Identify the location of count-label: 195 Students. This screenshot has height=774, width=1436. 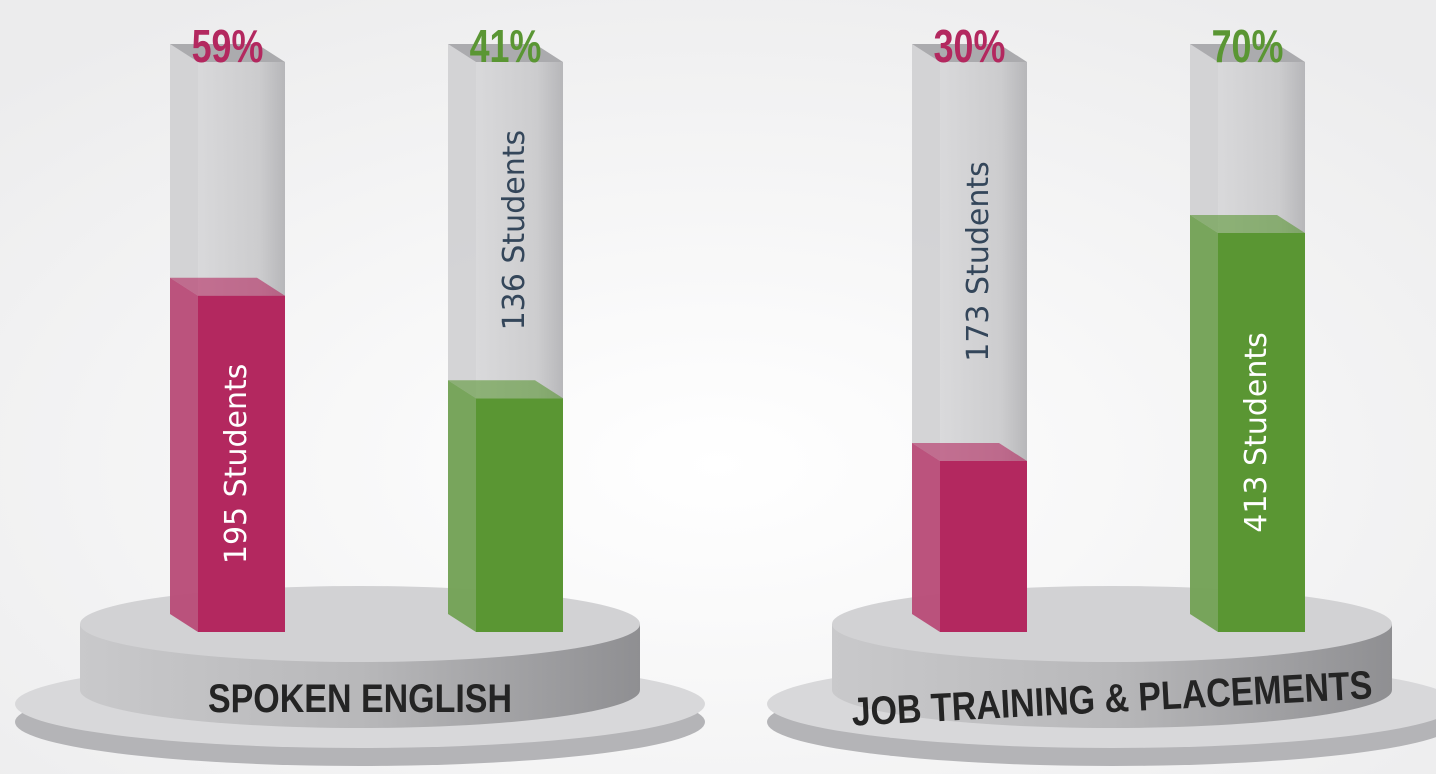
(236, 464).